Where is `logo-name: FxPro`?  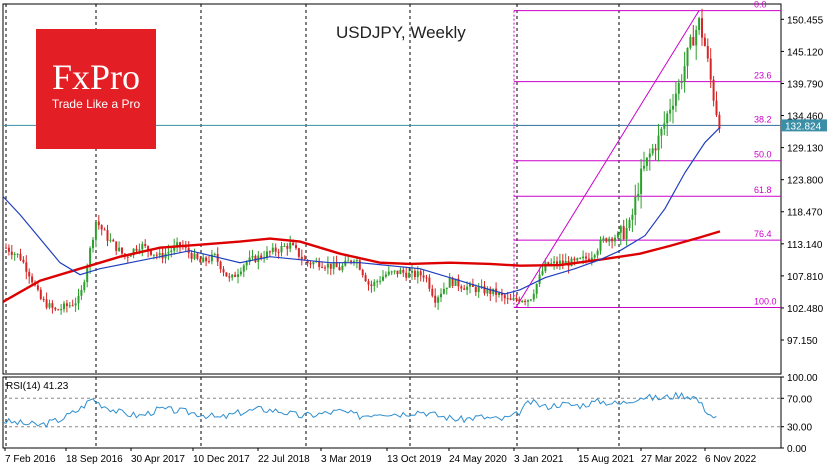
logo-name: FxPro is located at coordinates (96, 77).